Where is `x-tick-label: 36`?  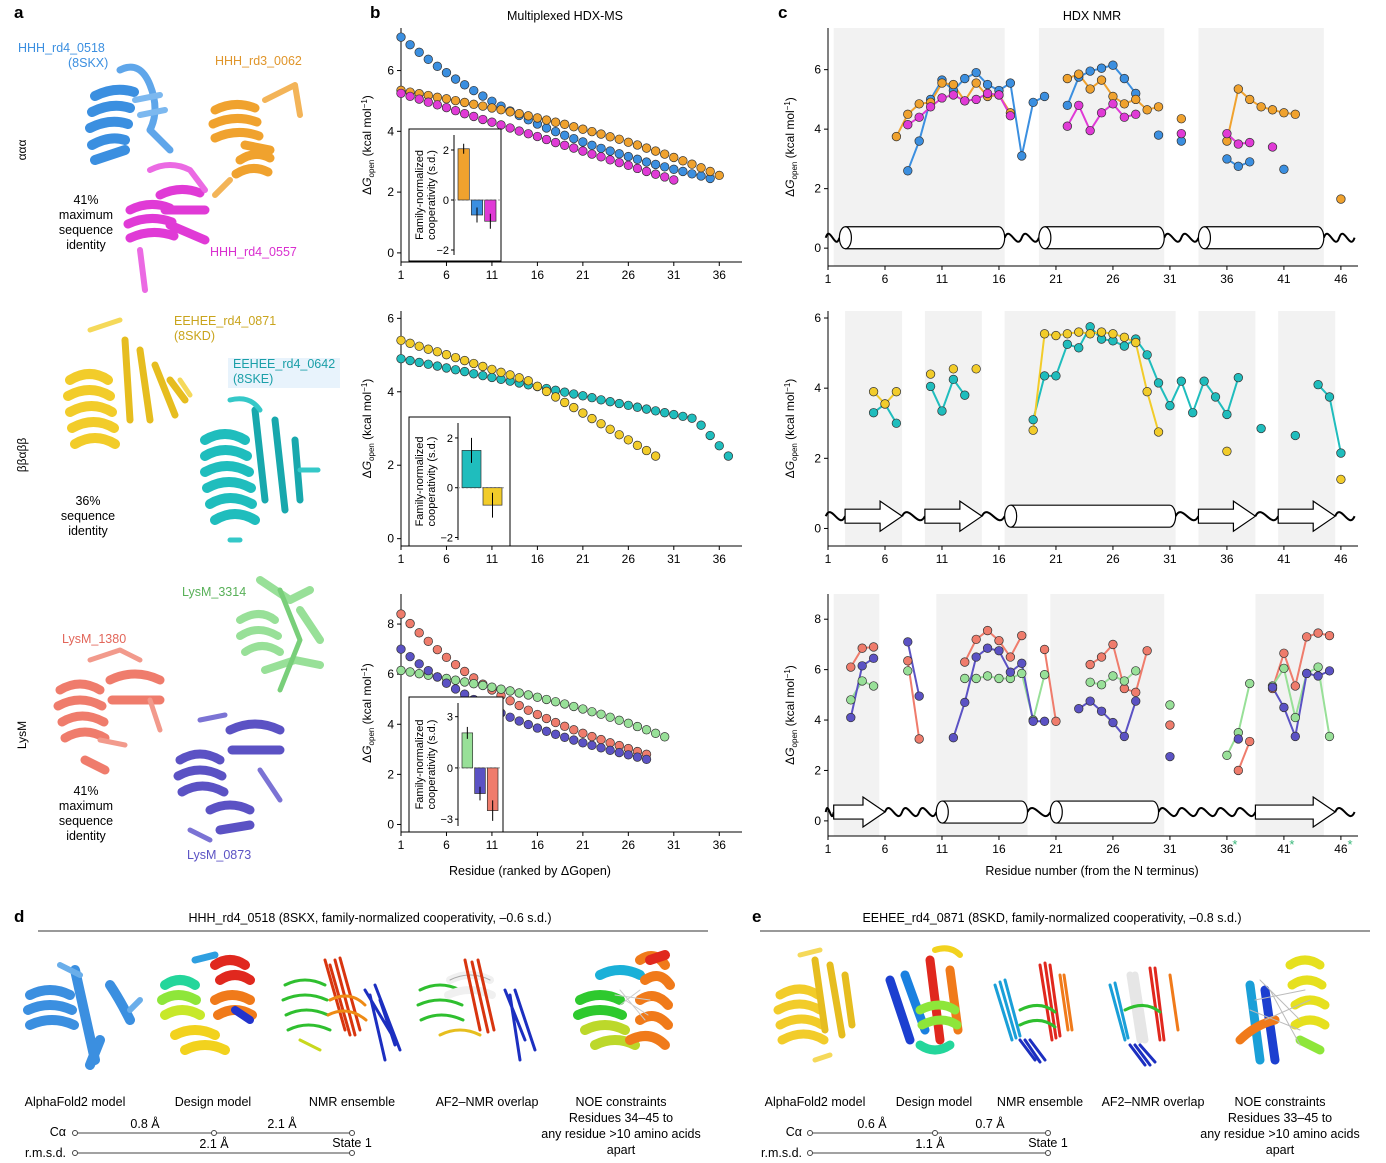
x-tick-label: 36 is located at coordinates (720, 559).